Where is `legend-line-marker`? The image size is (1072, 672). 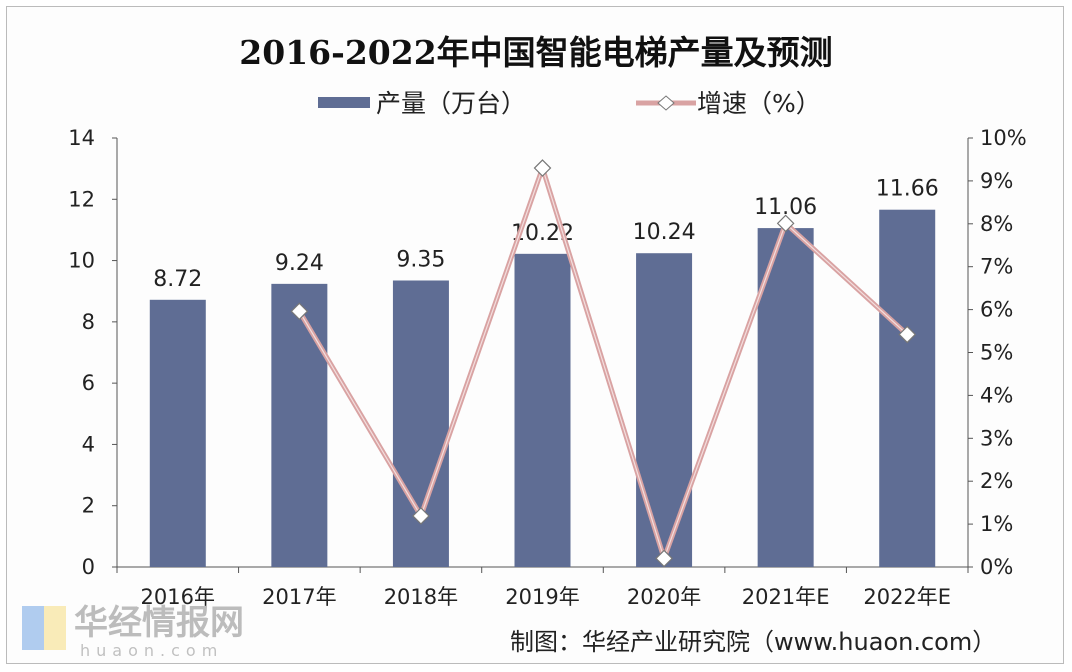
legend-line-marker is located at coordinates (666, 103).